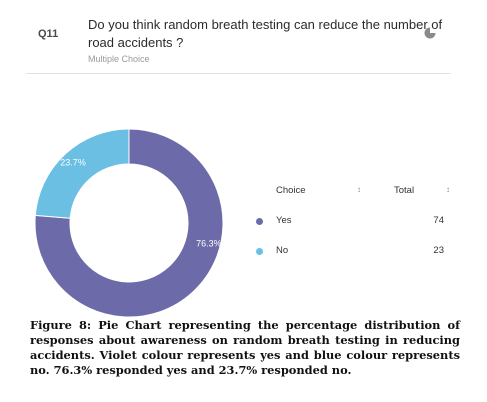 The height and width of the screenshot is (402, 487). I want to click on divider, so click(238, 73).